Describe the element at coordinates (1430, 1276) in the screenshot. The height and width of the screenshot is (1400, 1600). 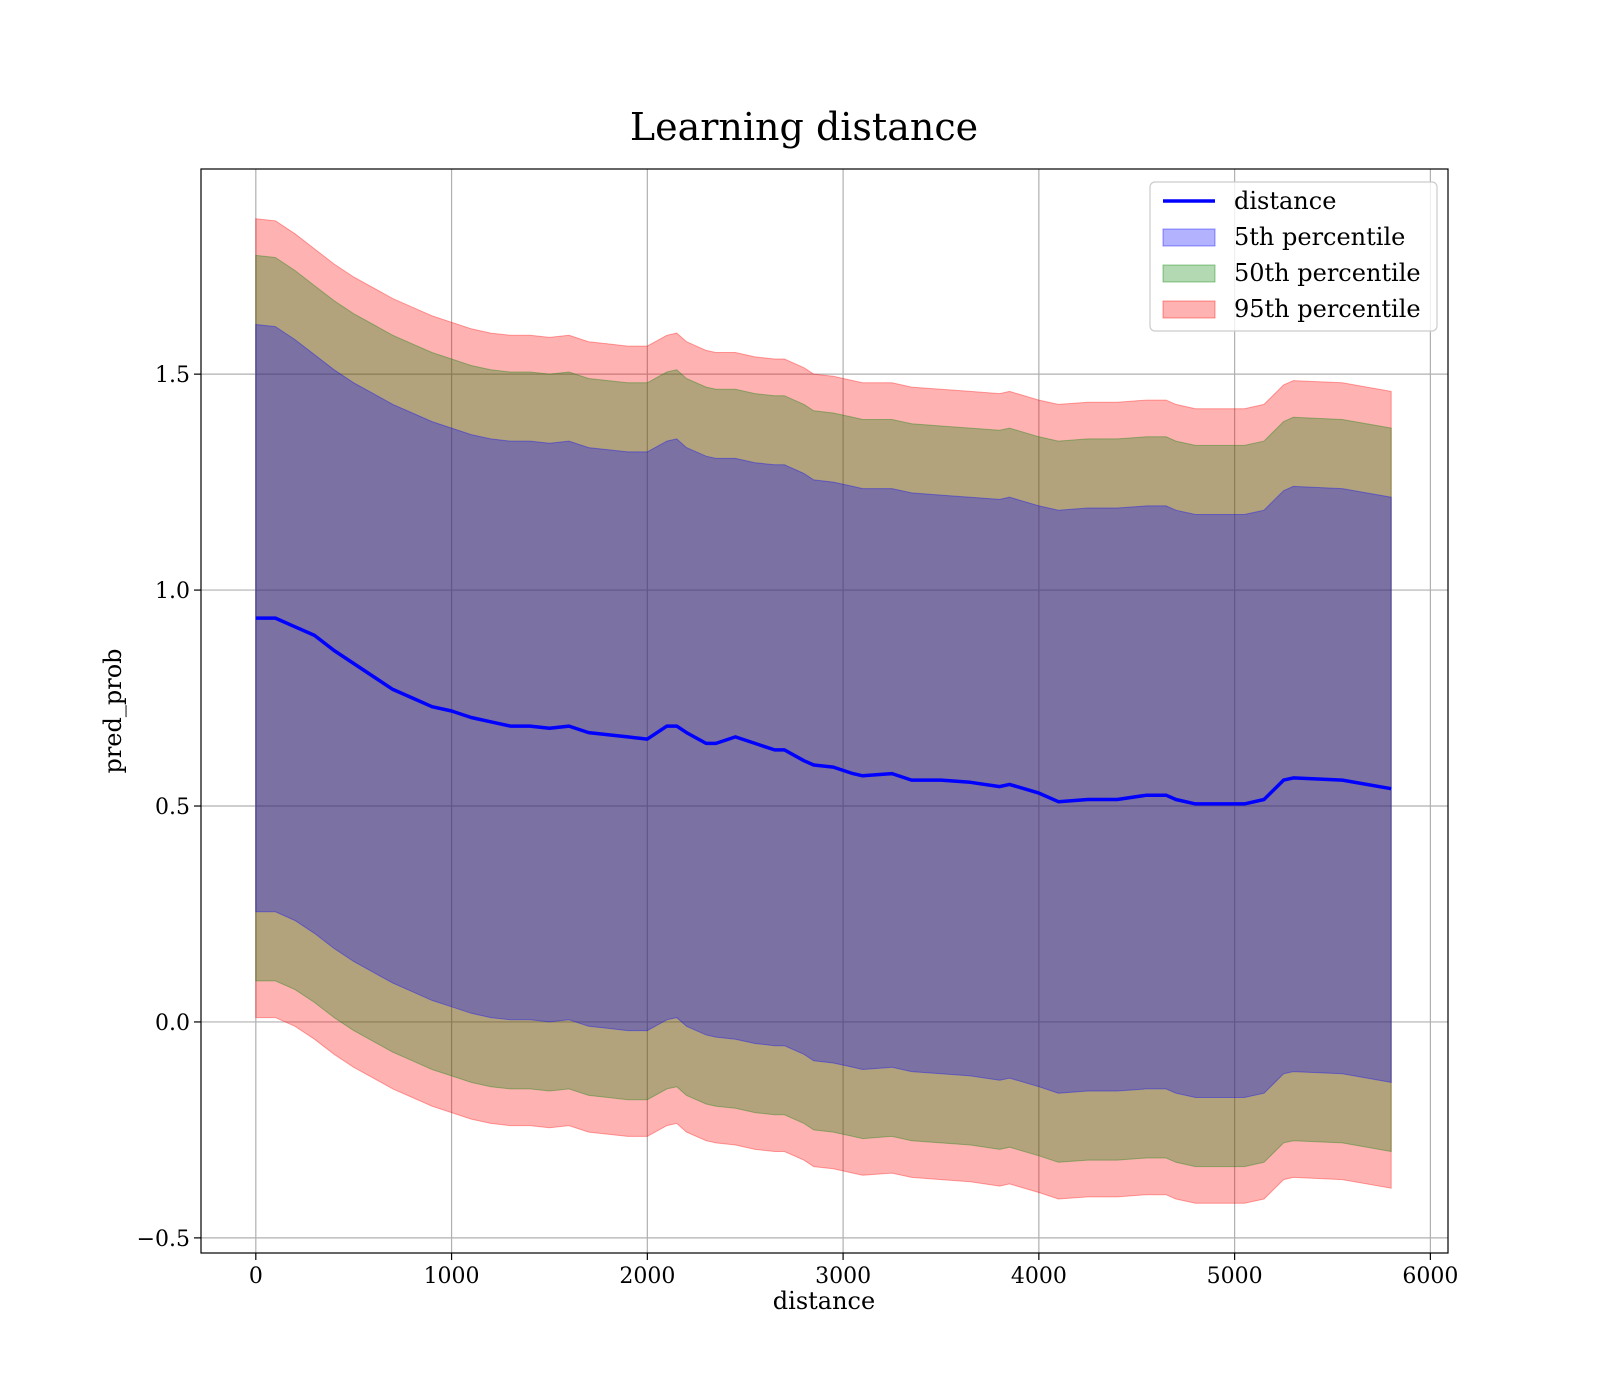
I see `x-tick-label: 6000` at that location.